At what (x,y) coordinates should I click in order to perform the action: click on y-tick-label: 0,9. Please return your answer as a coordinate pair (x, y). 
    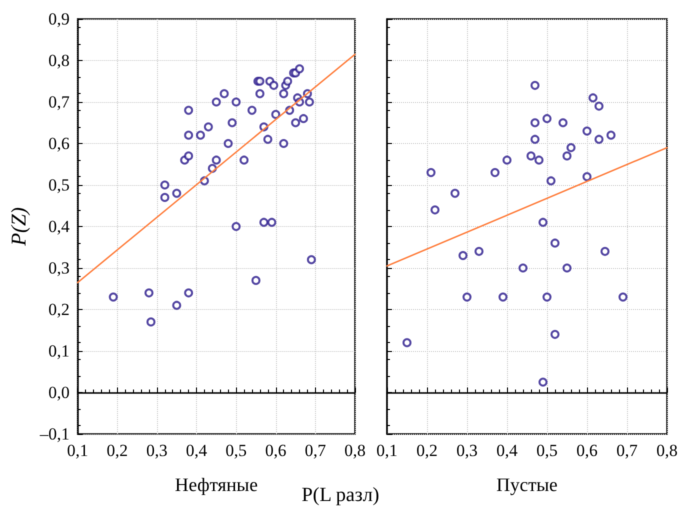
    Looking at the image, I should click on (59, 19).